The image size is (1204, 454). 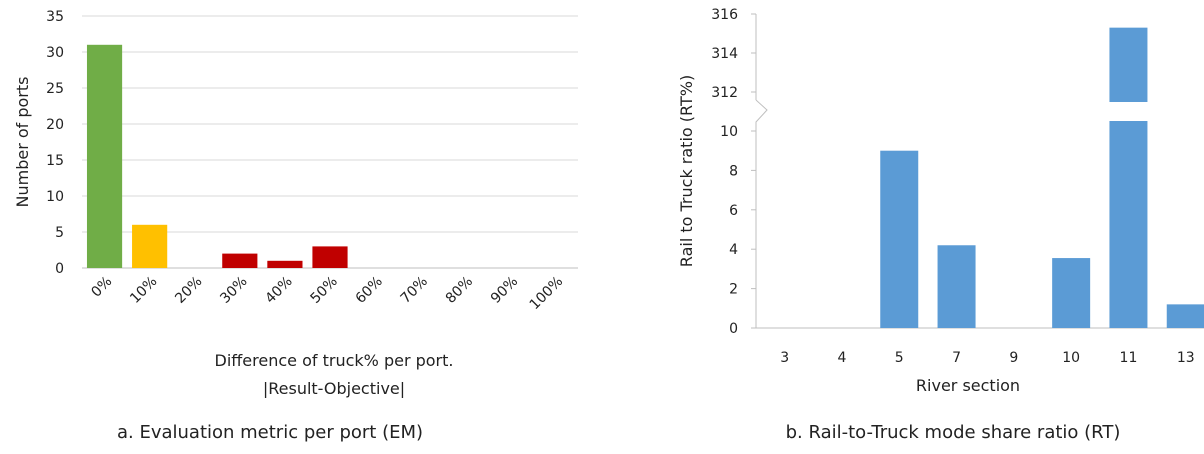 What do you see at coordinates (22, 142) in the screenshot?
I see `y-axis-label: Number of ports` at bounding box center [22, 142].